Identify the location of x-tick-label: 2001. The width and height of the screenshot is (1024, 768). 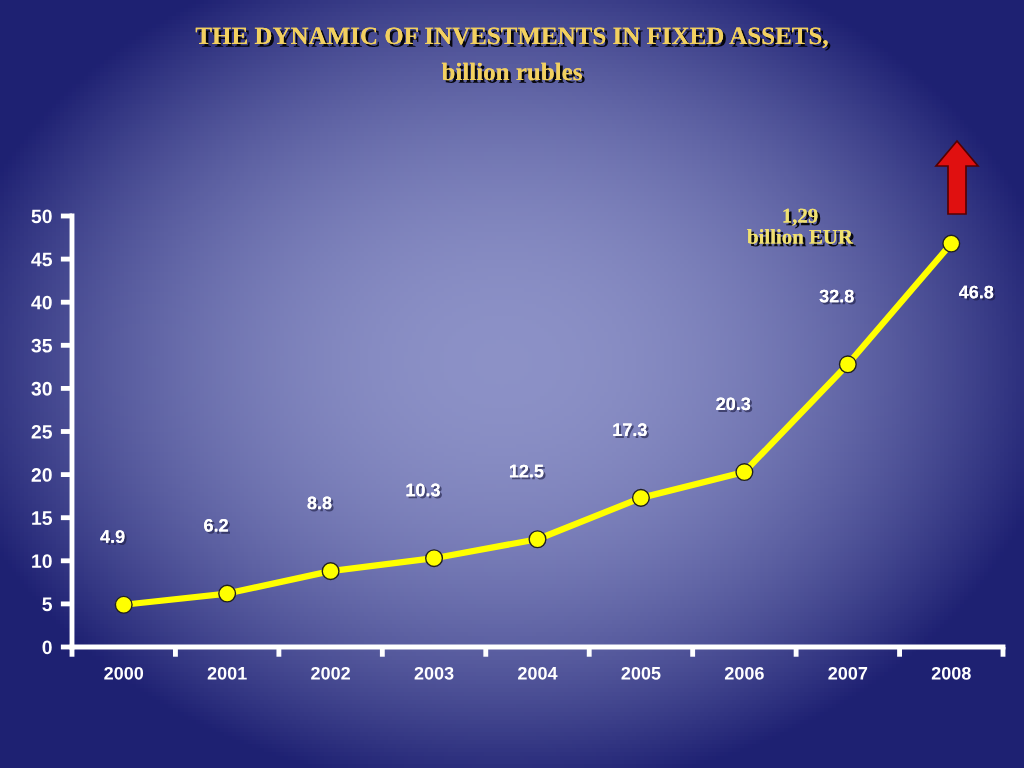
(227, 673).